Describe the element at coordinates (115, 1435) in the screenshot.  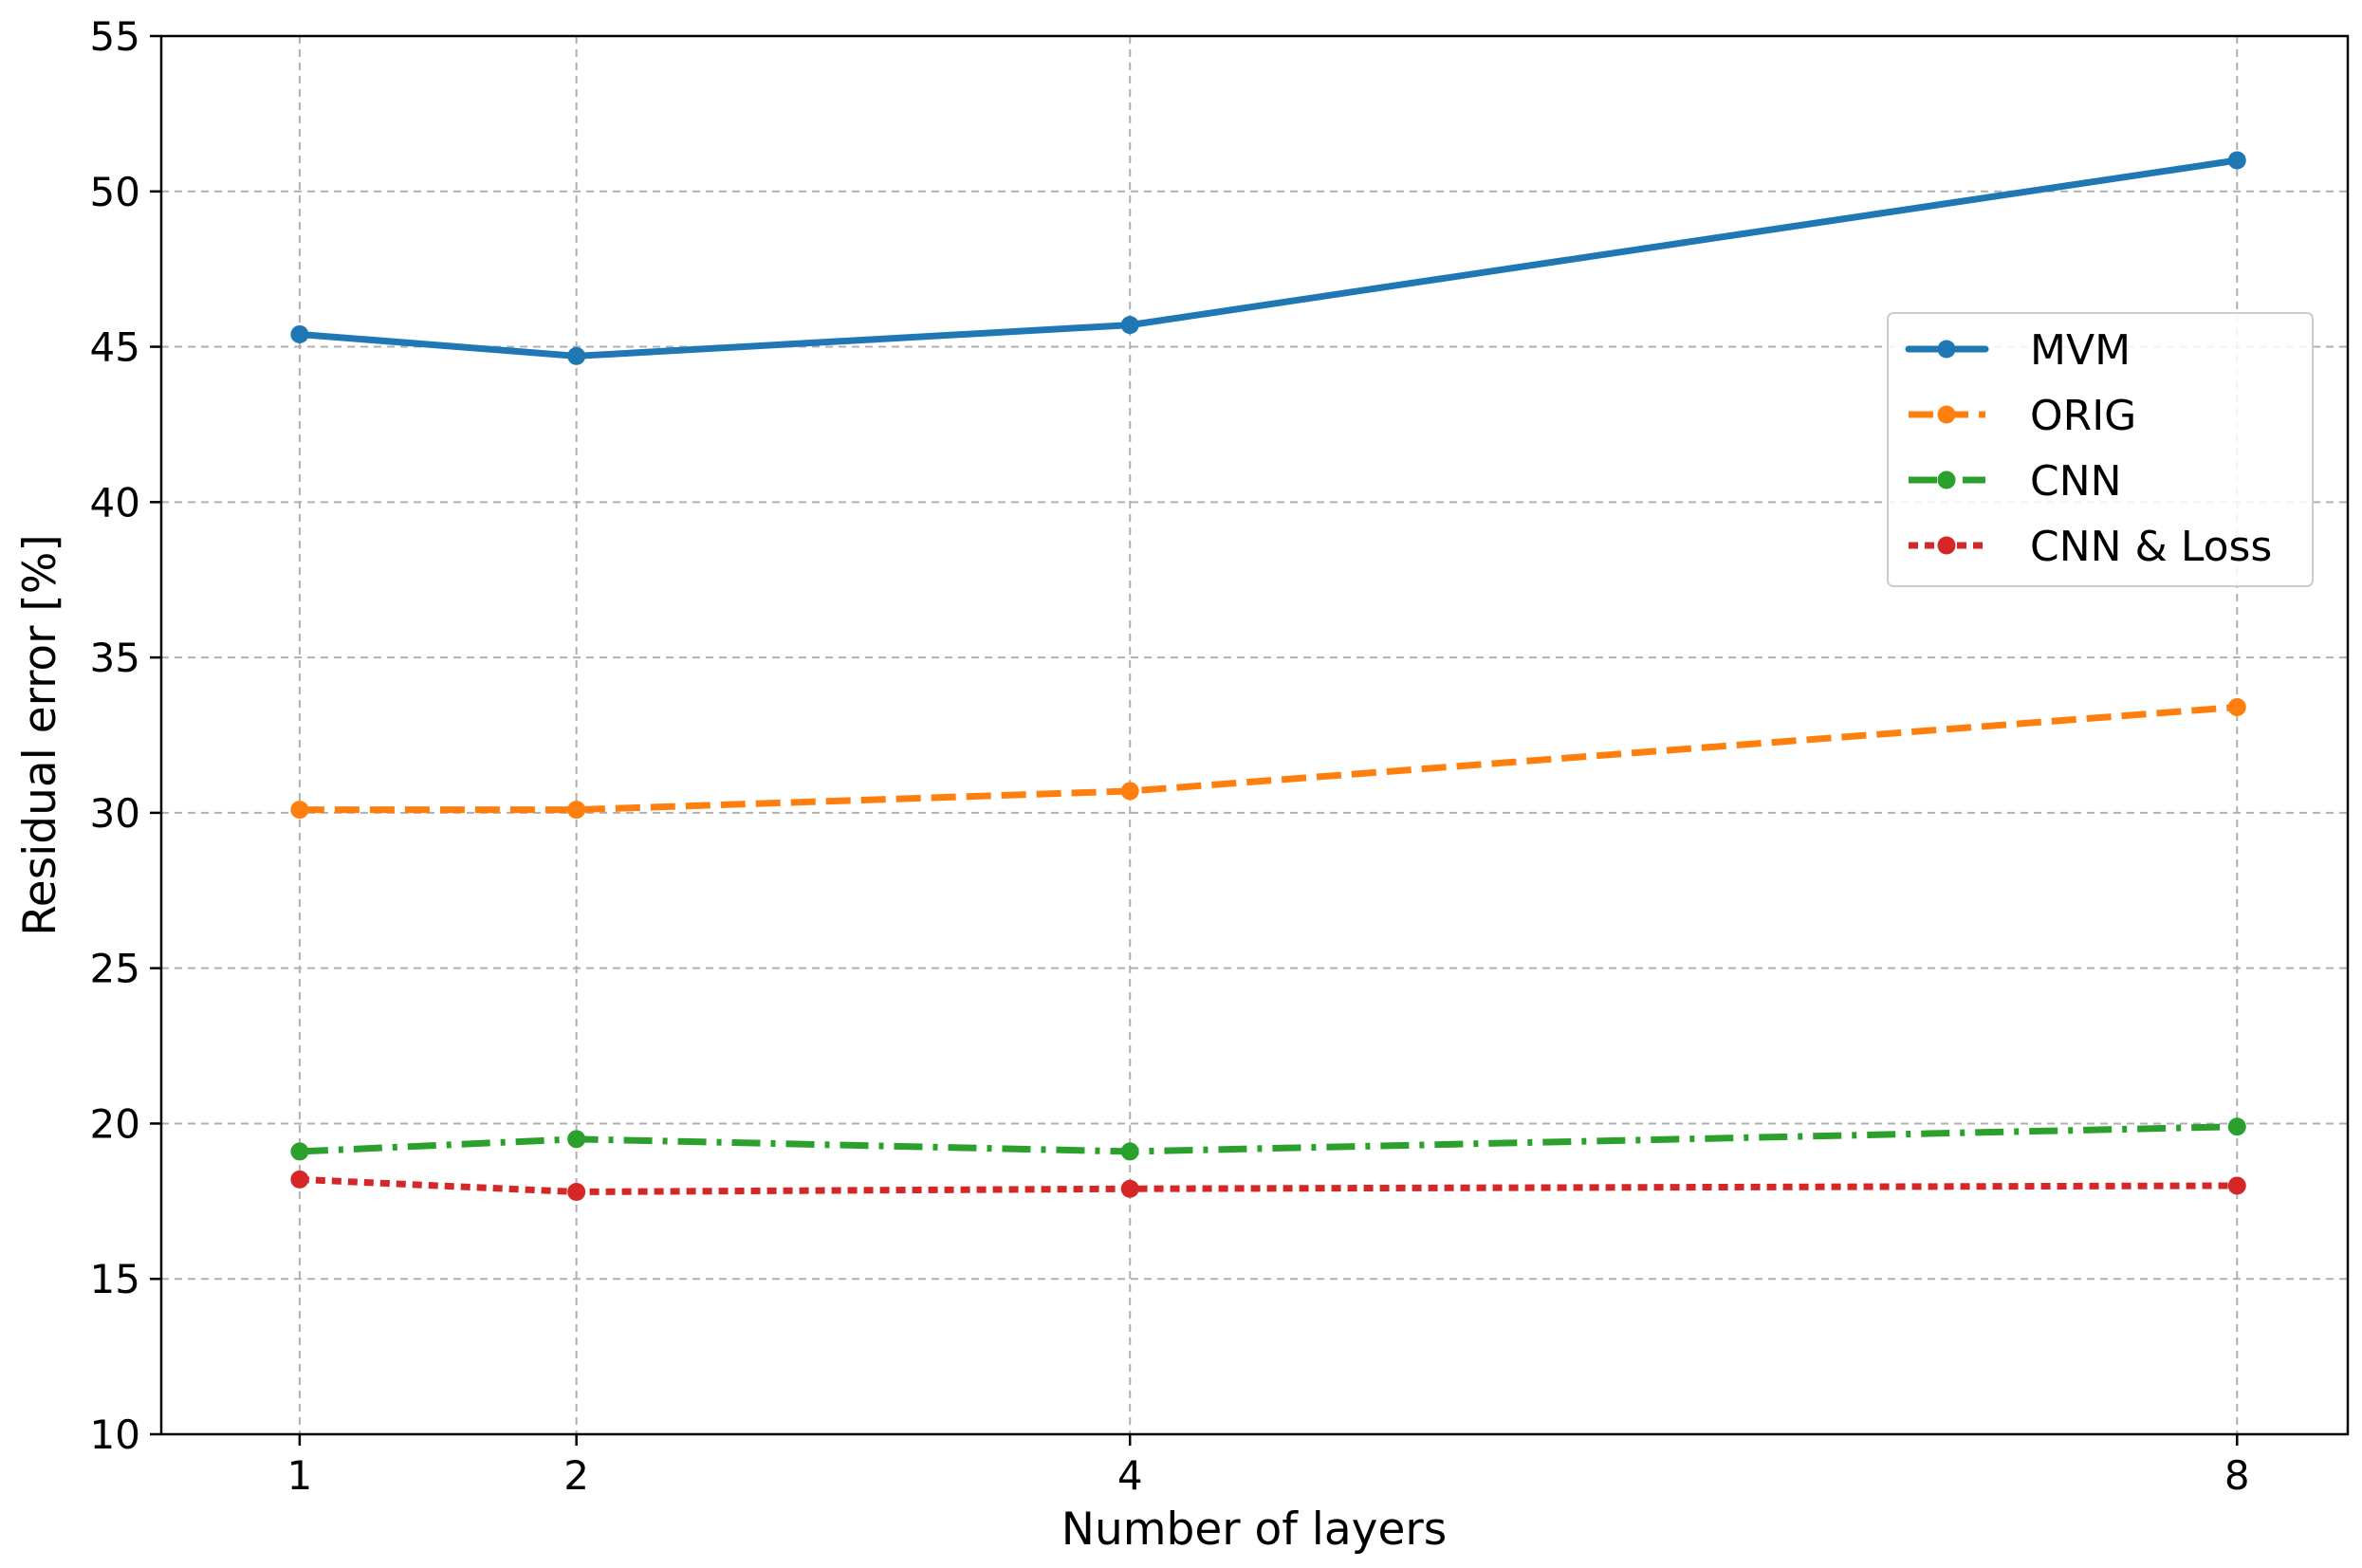
I see `y-tick-label: 10` at that location.